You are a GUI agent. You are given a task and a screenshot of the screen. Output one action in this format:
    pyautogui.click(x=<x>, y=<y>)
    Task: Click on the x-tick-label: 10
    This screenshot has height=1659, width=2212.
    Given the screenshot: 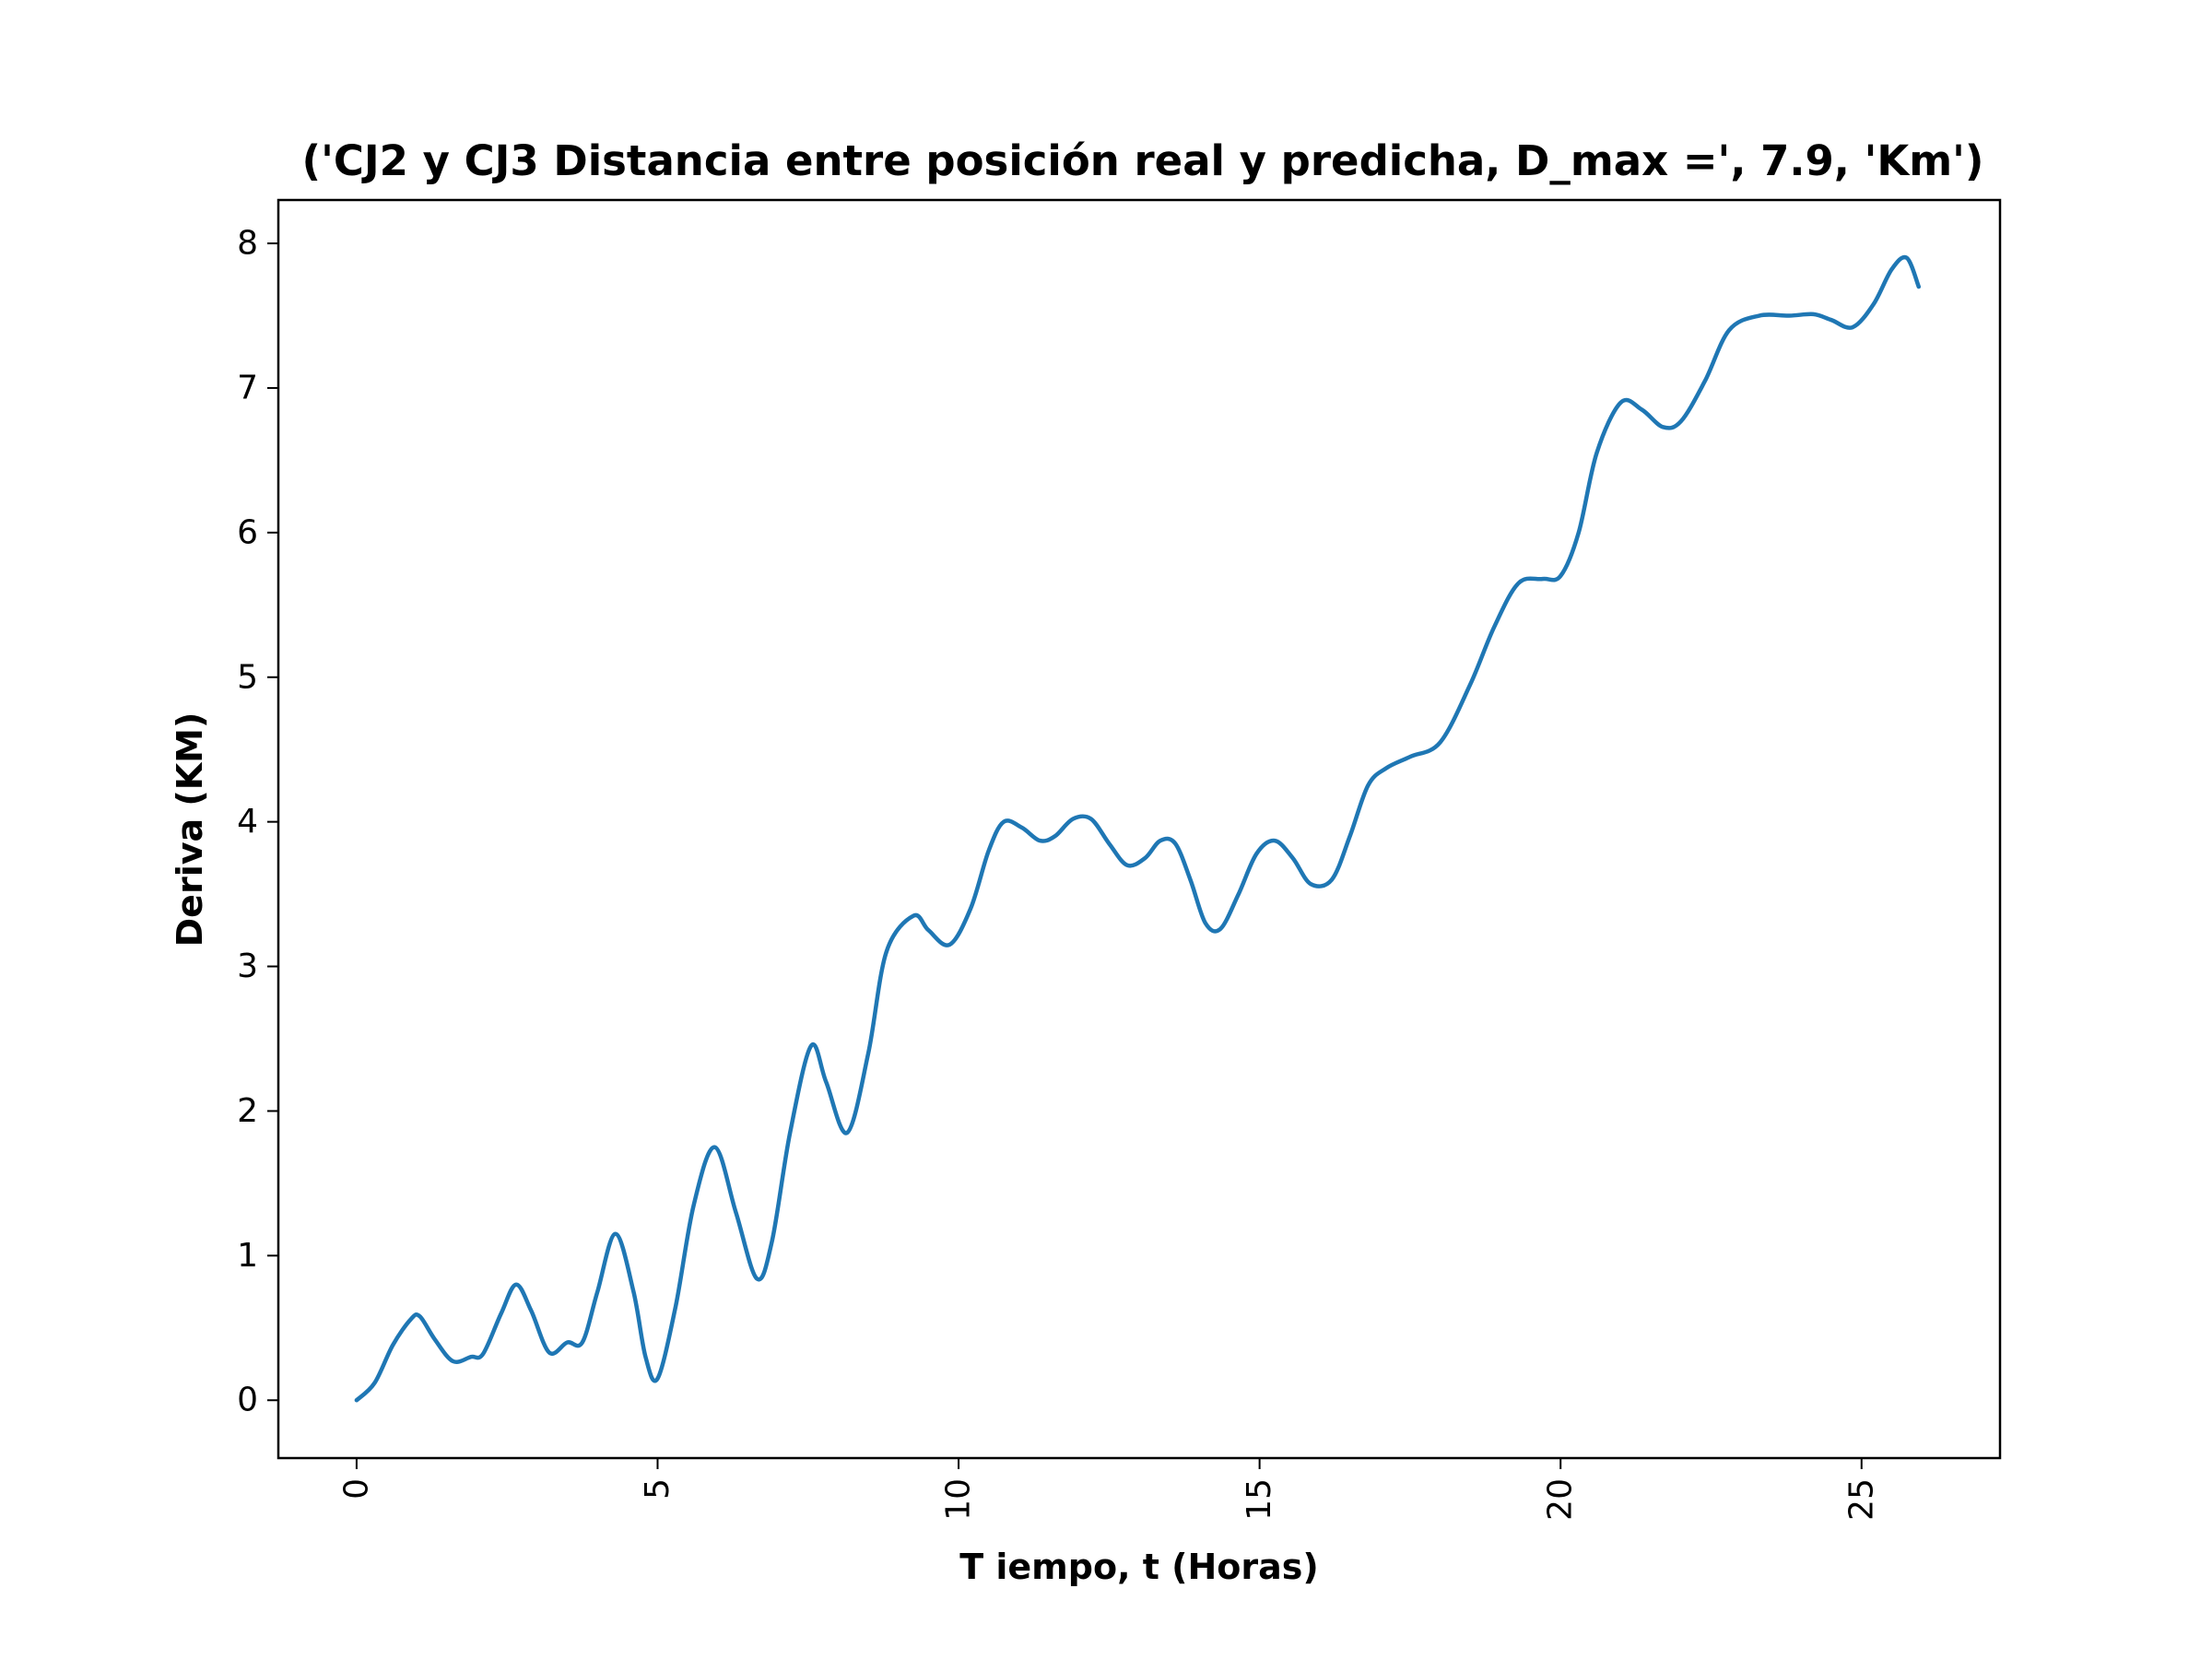 What is the action you would take?
    pyautogui.click(x=959, y=1499)
    